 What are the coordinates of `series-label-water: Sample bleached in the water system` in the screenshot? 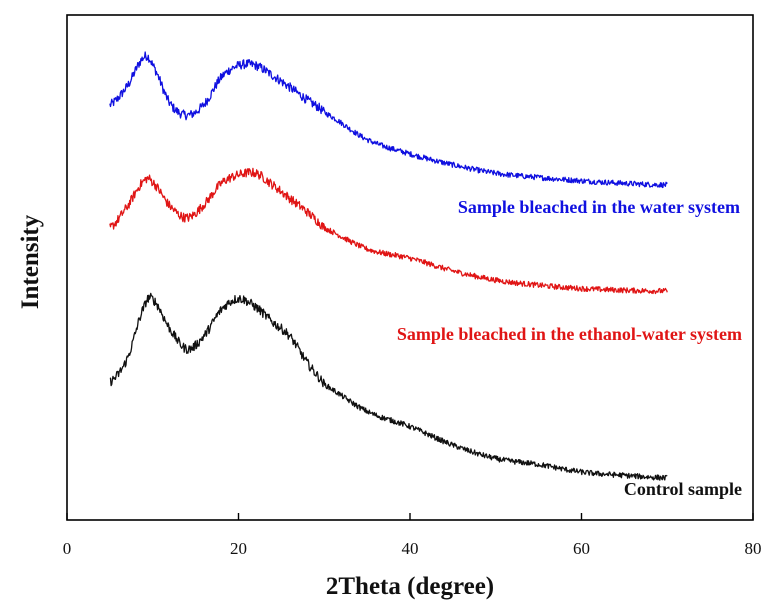 It's located at (599, 207).